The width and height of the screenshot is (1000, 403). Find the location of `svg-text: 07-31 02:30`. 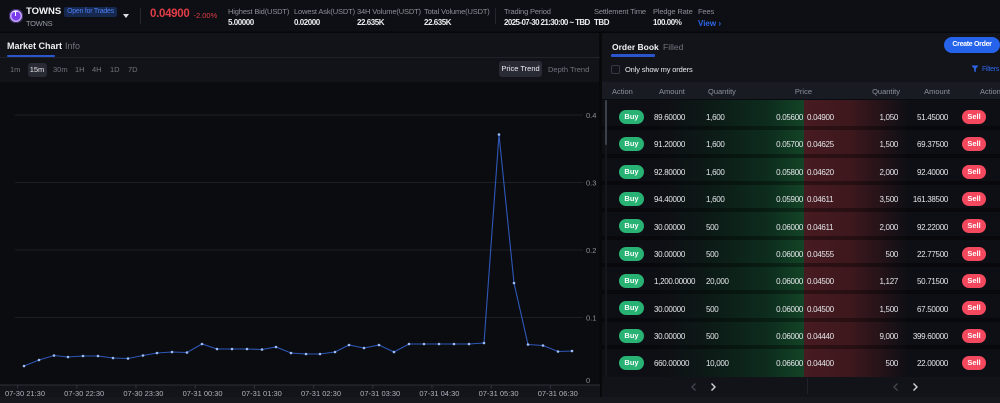

svg-text: 07-31 02:30 is located at coordinates (321, 393).